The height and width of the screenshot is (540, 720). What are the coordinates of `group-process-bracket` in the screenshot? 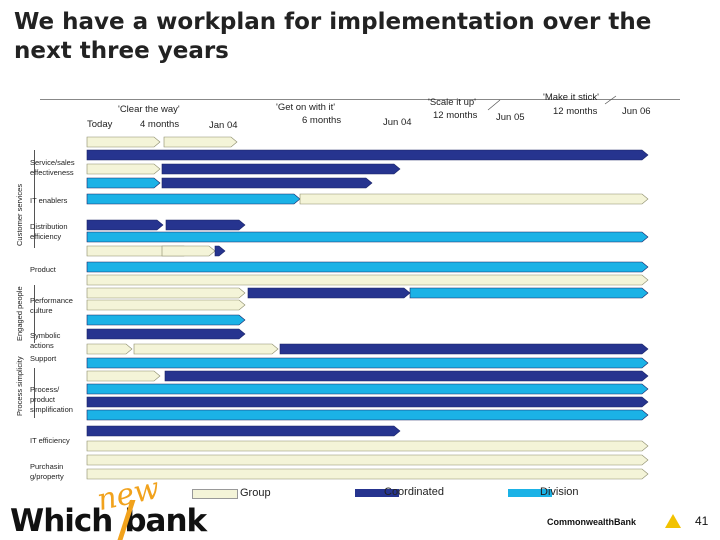 It's located at (34, 393).